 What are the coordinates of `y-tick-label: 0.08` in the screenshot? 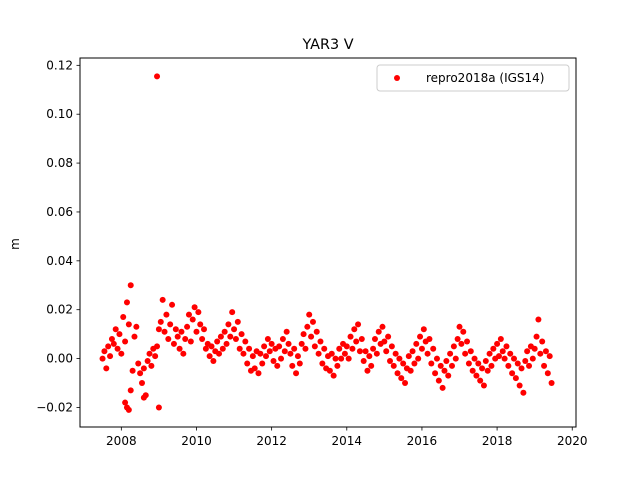 It's located at (59, 163).